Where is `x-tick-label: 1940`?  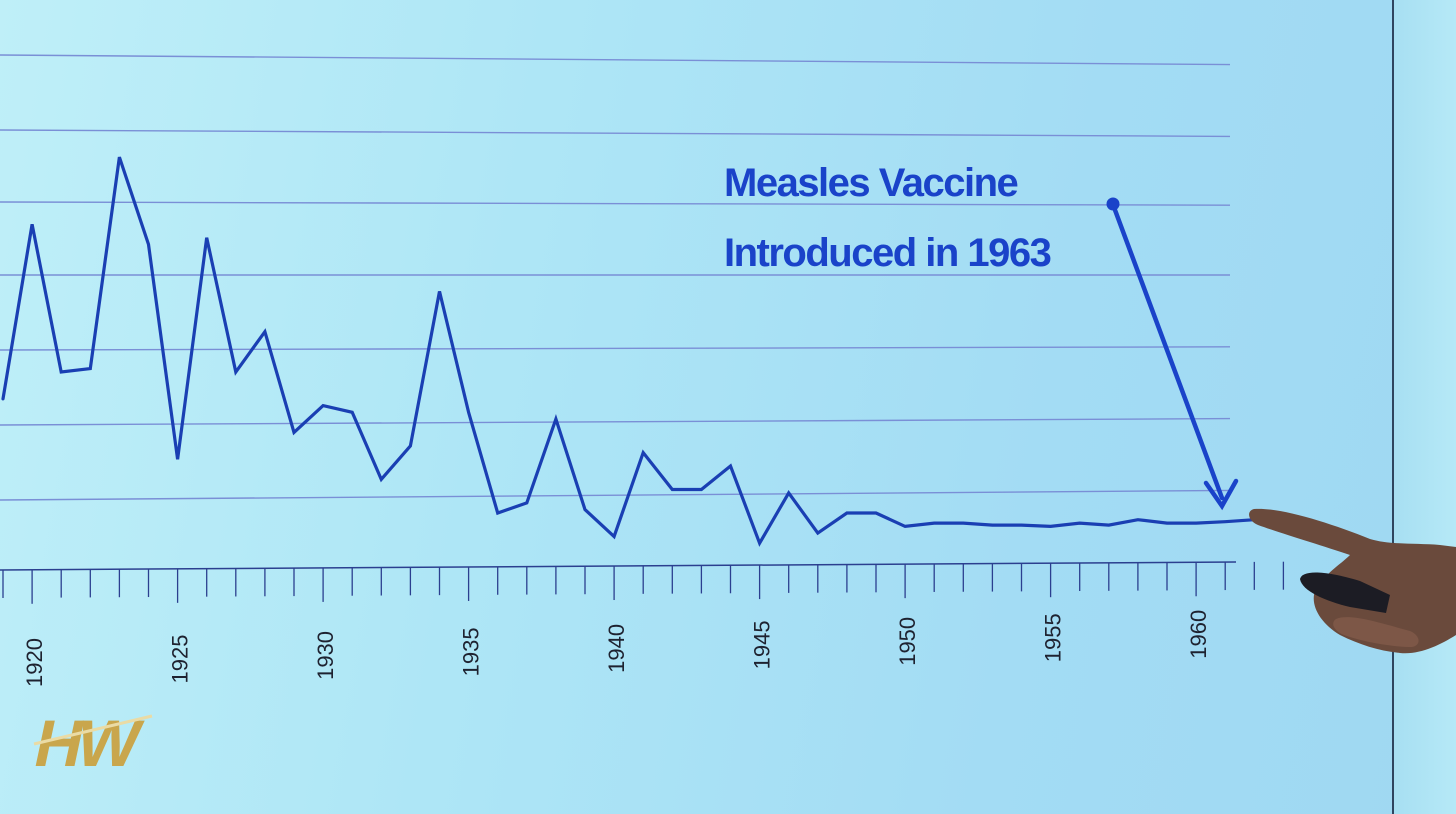 x-tick-label: 1940 is located at coordinates (616, 648).